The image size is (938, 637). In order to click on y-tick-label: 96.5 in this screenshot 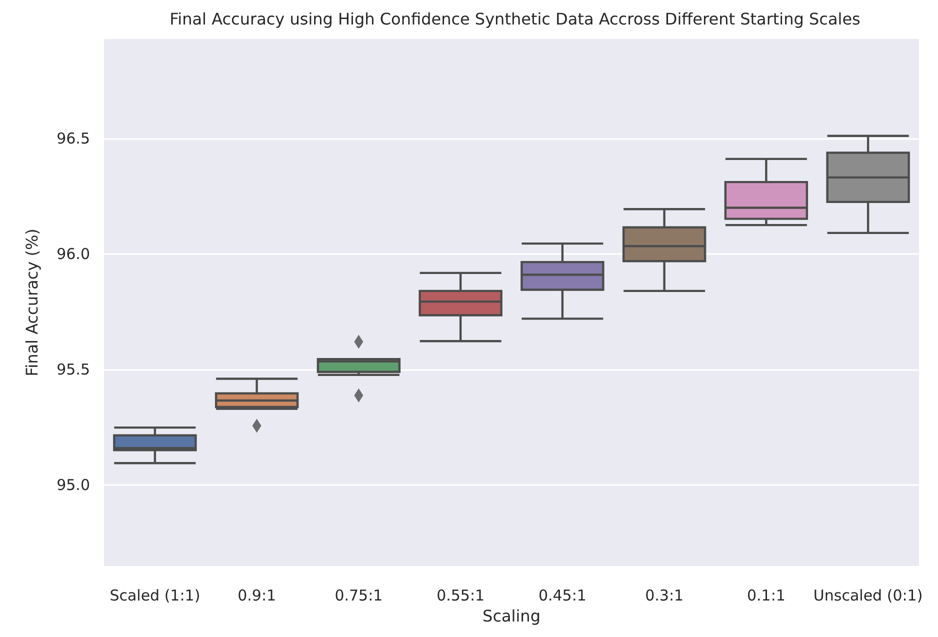, I will do `click(73, 138)`.